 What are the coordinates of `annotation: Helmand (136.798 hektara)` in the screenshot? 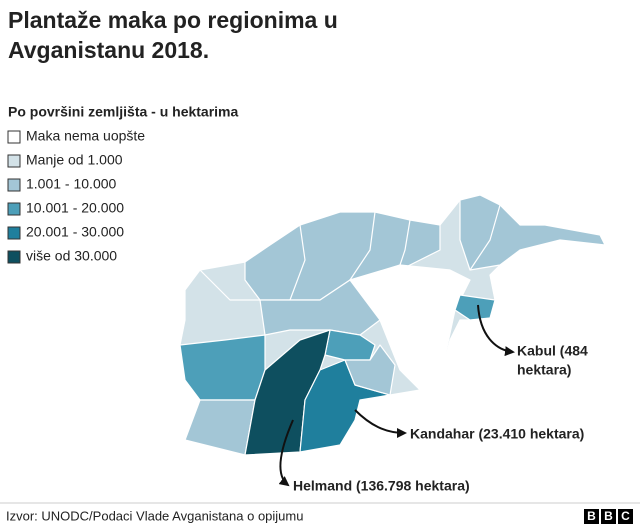 It's located at (381, 486).